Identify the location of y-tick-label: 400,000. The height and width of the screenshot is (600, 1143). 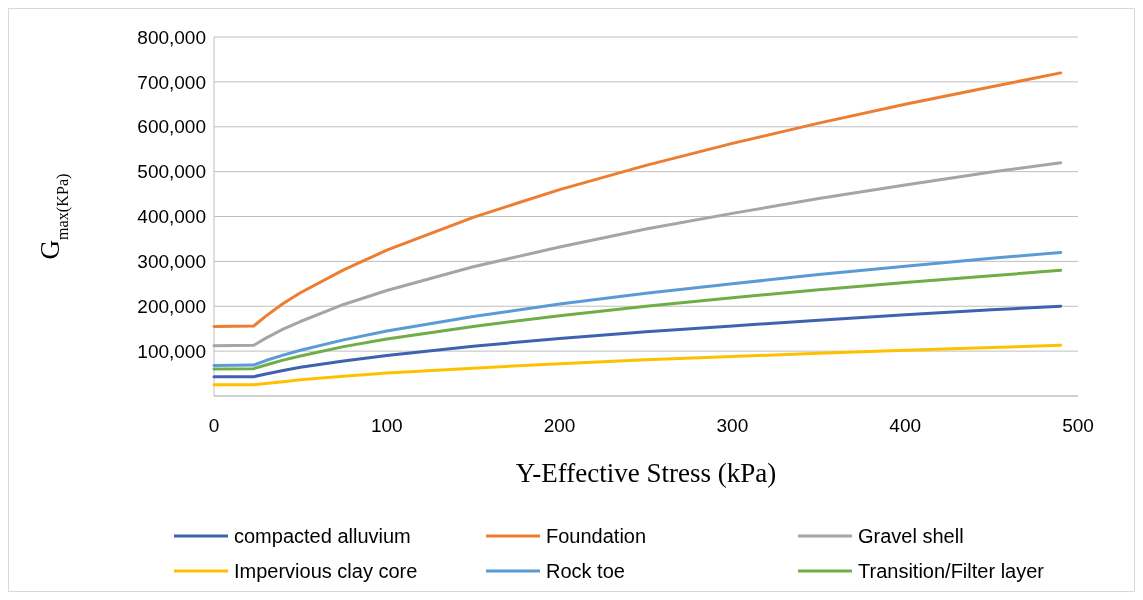
(171, 217).